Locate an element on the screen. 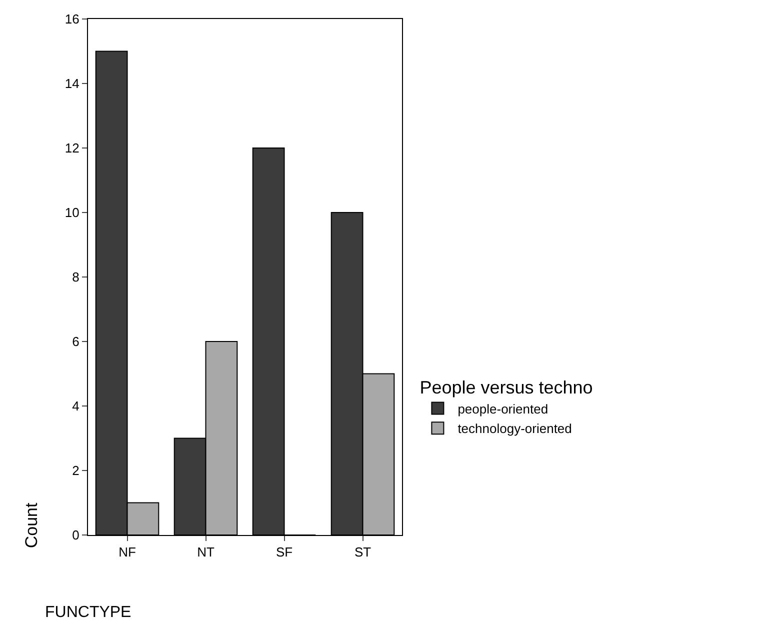 The image size is (772, 625). y-tick-label: 12 is located at coordinates (72, 148).